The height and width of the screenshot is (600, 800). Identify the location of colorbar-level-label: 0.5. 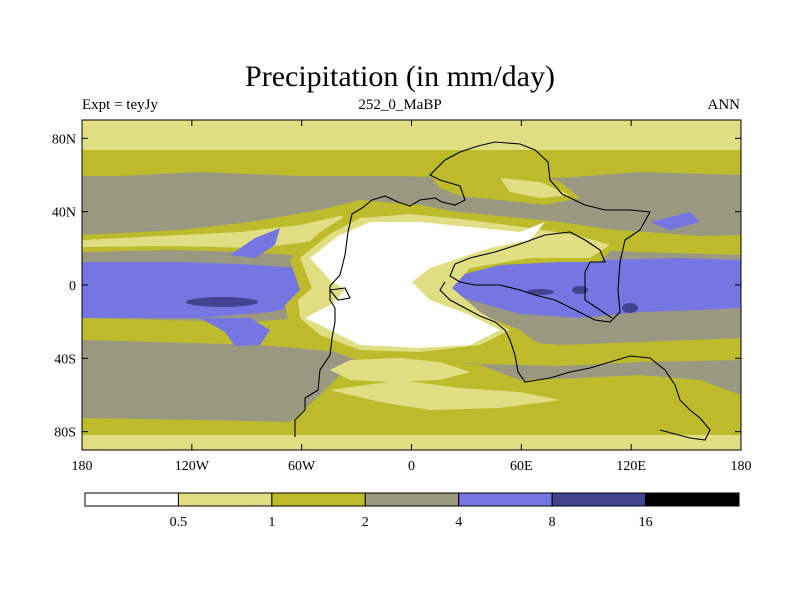
(179, 522).